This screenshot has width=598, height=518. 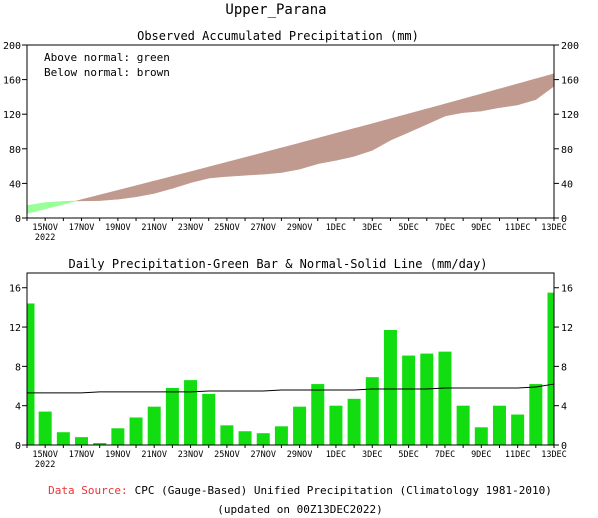 I want to click on daily-bar-4DEC, so click(x=390, y=387).